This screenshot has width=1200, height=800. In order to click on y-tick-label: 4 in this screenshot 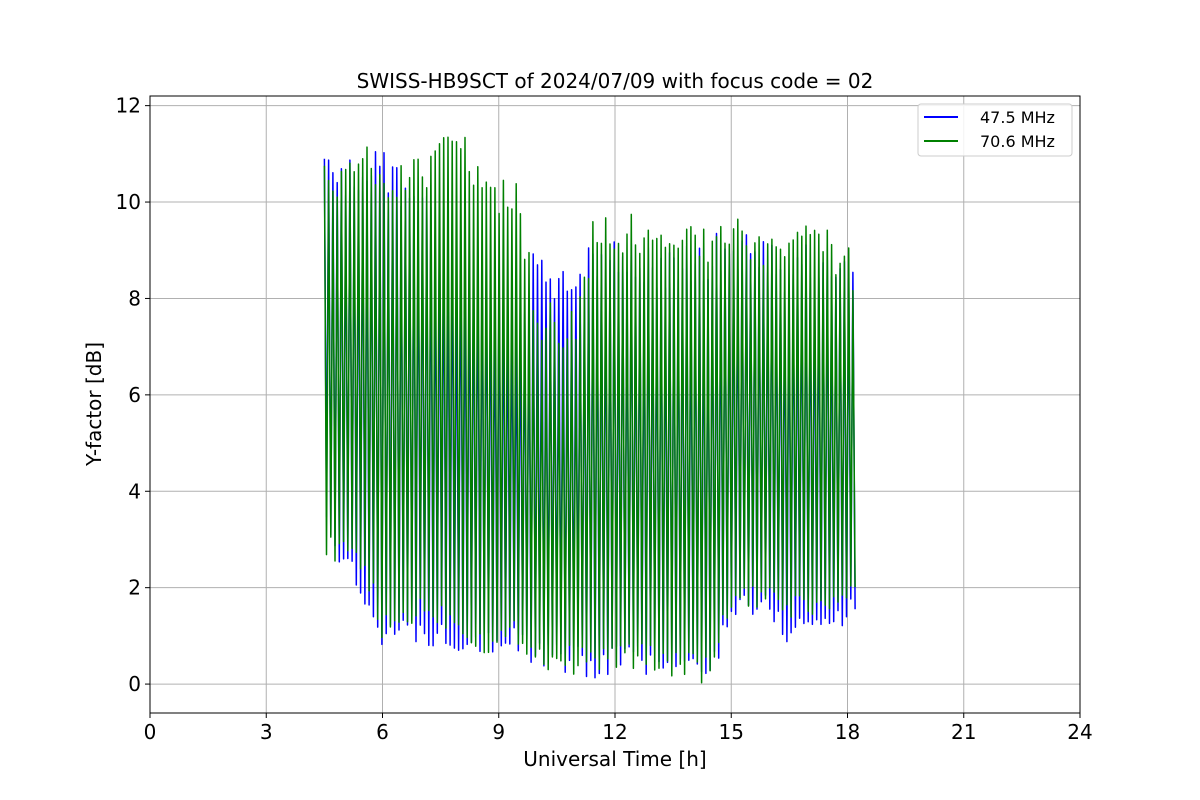, I will do `click(134, 491)`.